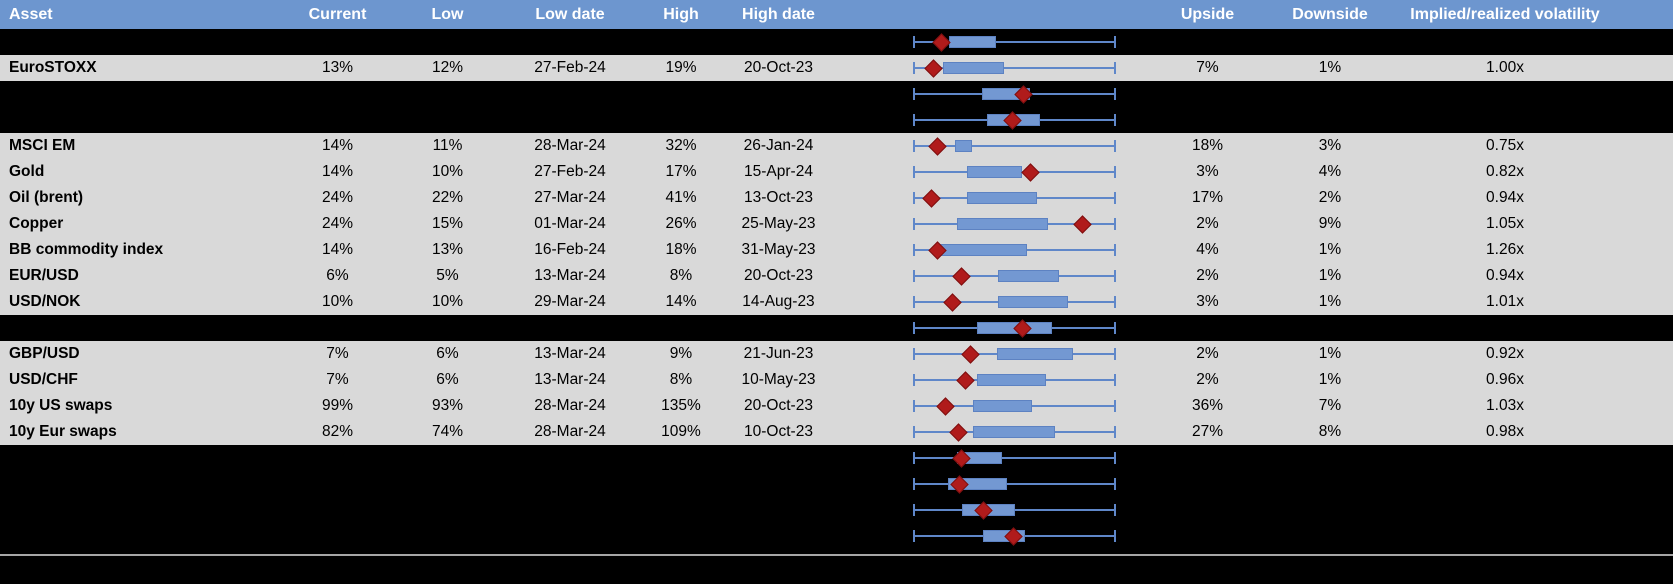 The image size is (1673, 584). Describe the element at coordinates (31, 14) in the screenshot. I see `header-asset: Asset` at that location.